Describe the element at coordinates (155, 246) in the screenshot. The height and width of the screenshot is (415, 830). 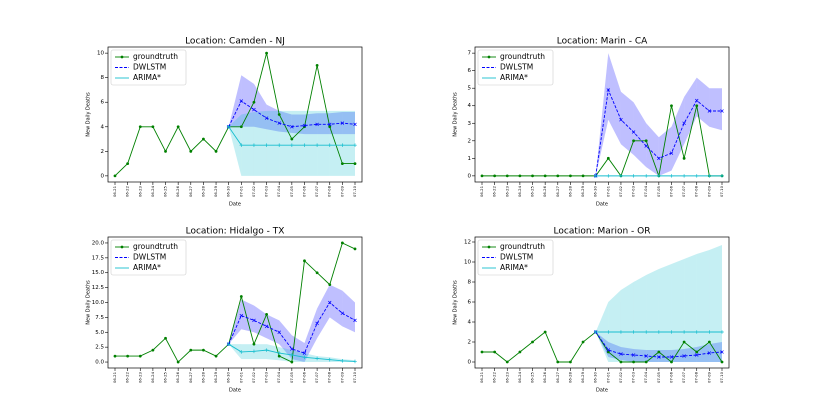
I see `legend-label: groundtruth` at that location.